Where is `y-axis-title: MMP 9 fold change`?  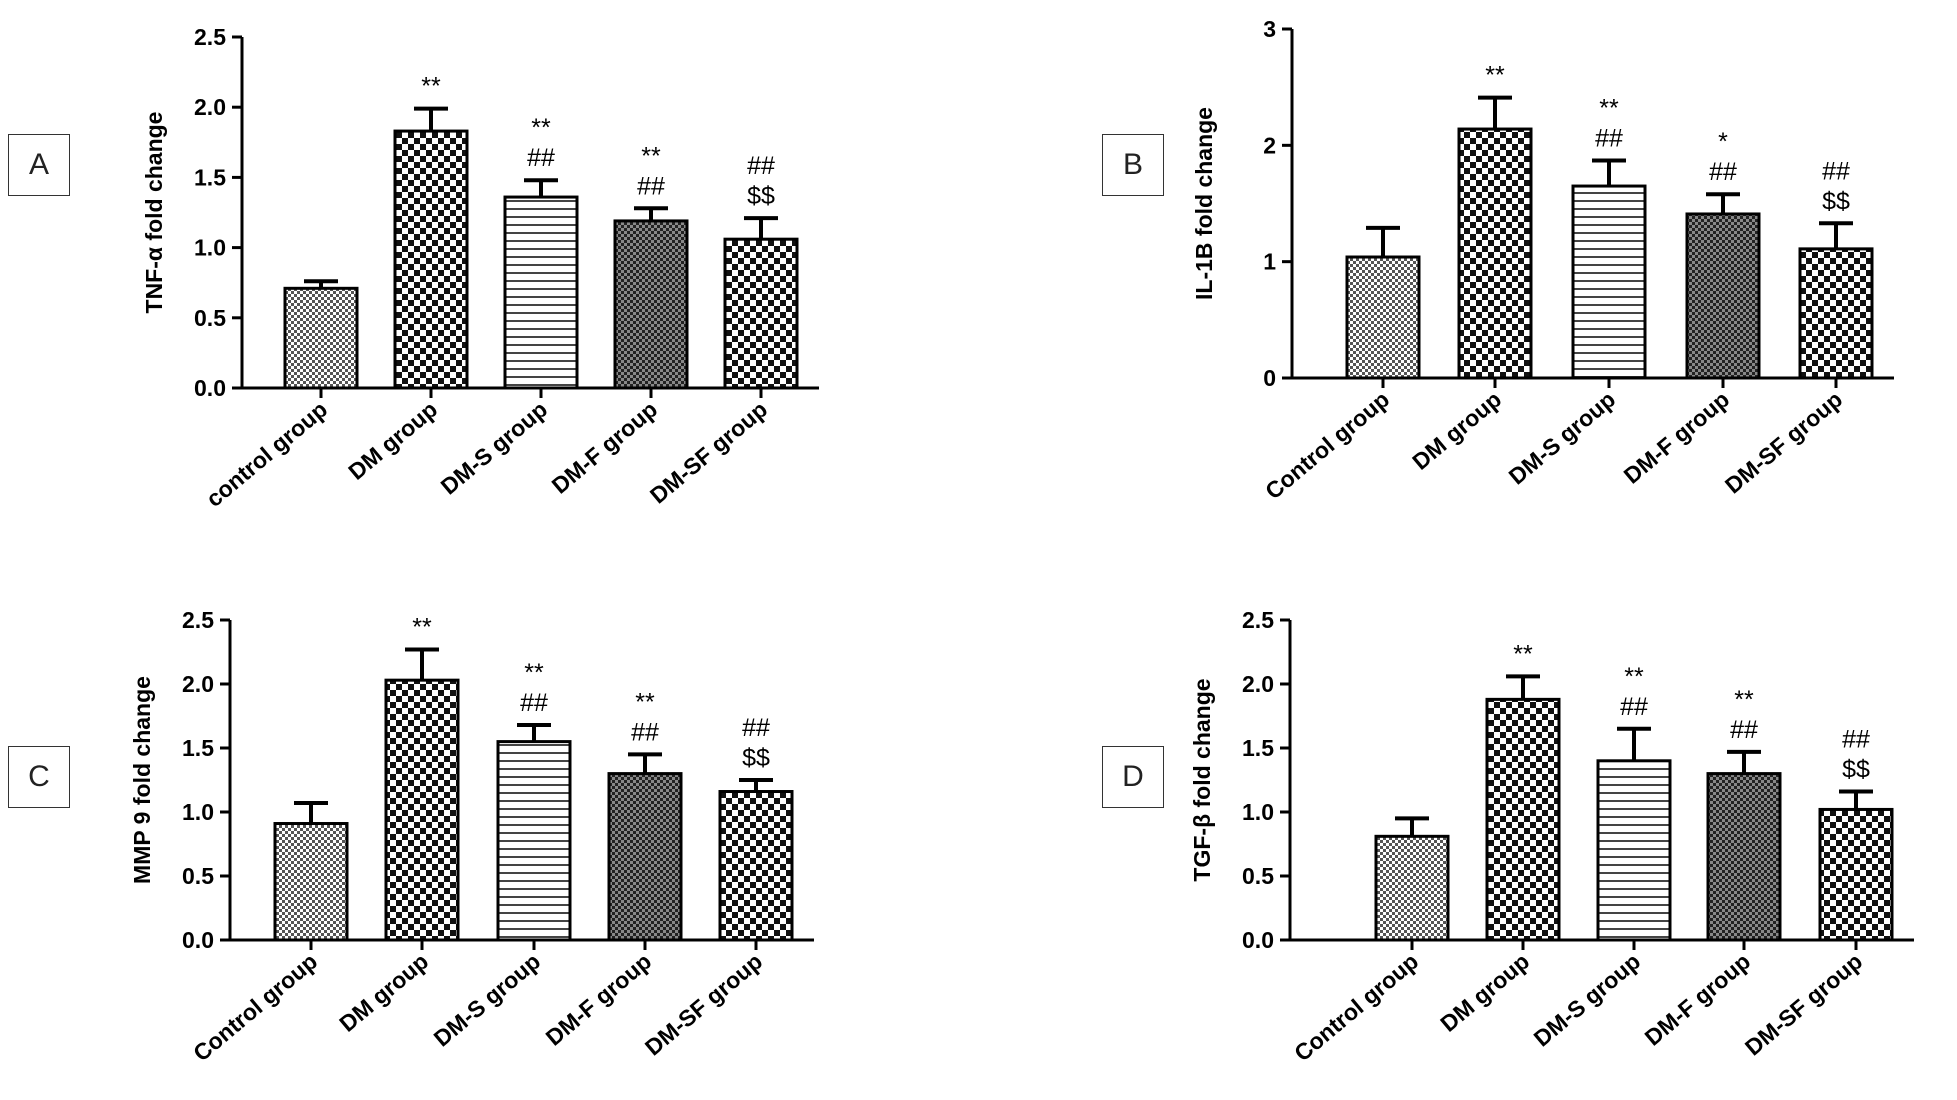 y-axis-title: MMP 9 fold change is located at coordinates (142, 780).